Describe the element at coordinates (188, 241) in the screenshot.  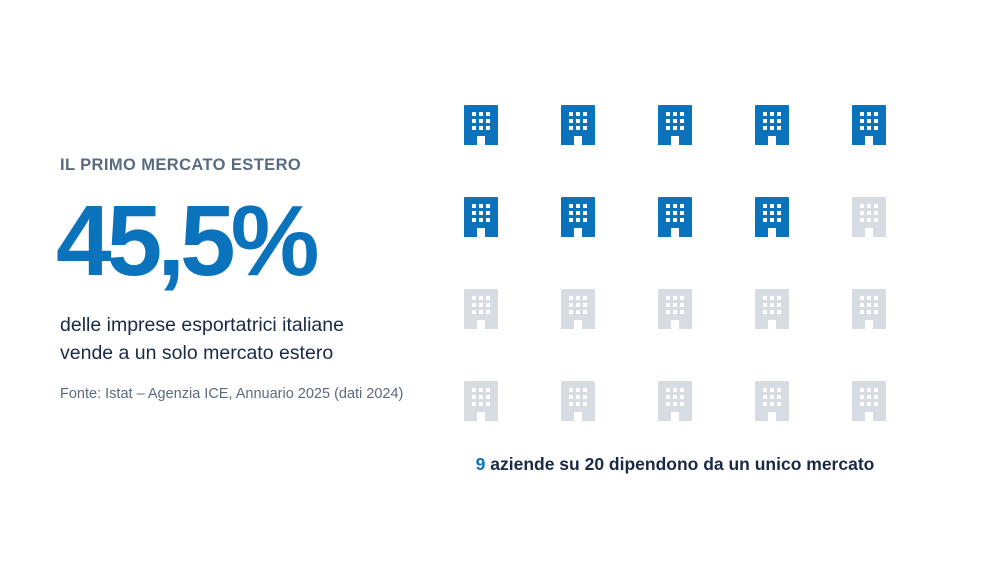
I see `headline-stat: 45,5%` at that location.